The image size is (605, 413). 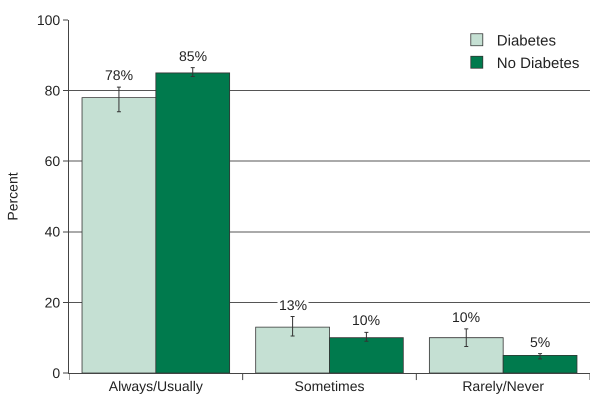 I want to click on data-label: 13%, so click(x=293, y=305).